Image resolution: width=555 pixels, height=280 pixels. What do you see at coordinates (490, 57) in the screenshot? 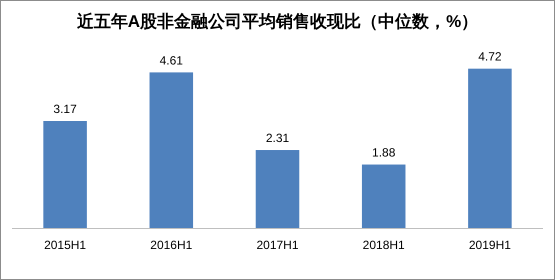
I see `data-label: 4.72` at bounding box center [490, 57].